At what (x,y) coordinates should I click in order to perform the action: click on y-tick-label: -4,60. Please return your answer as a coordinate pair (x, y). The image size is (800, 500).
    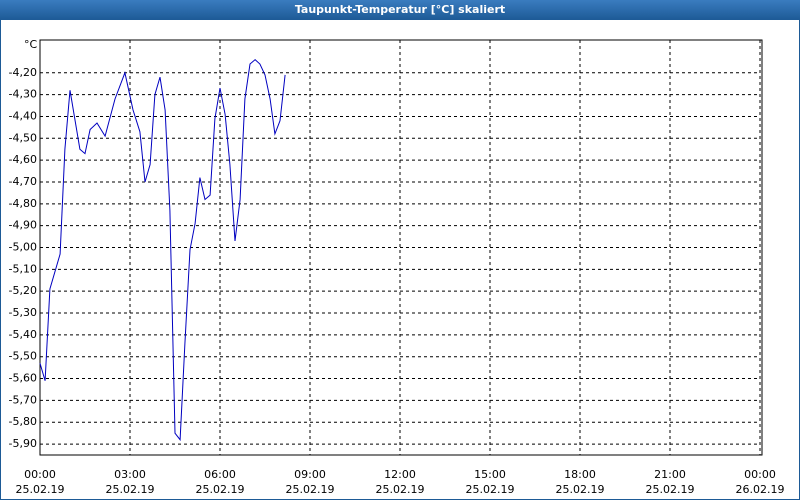
    Looking at the image, I should click on (23, 159).